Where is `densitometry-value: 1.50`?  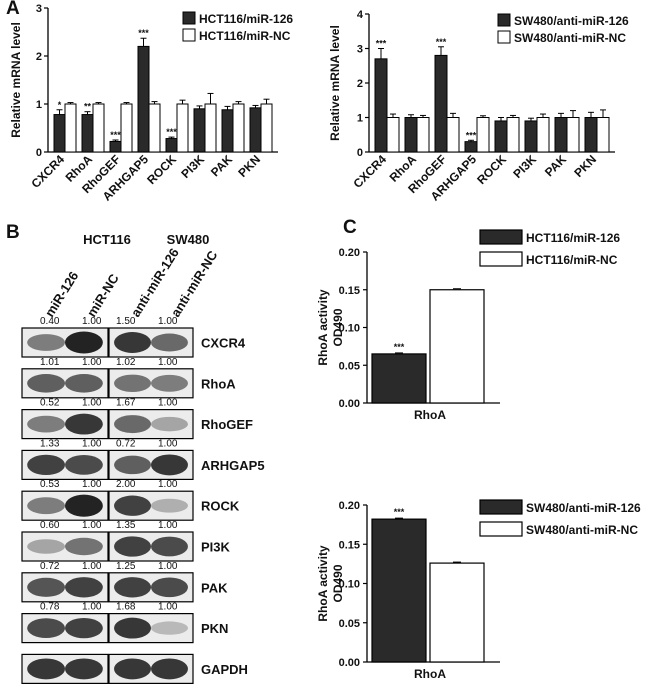 densitometry-value: 1.50 is located at coordinates (126, 321).